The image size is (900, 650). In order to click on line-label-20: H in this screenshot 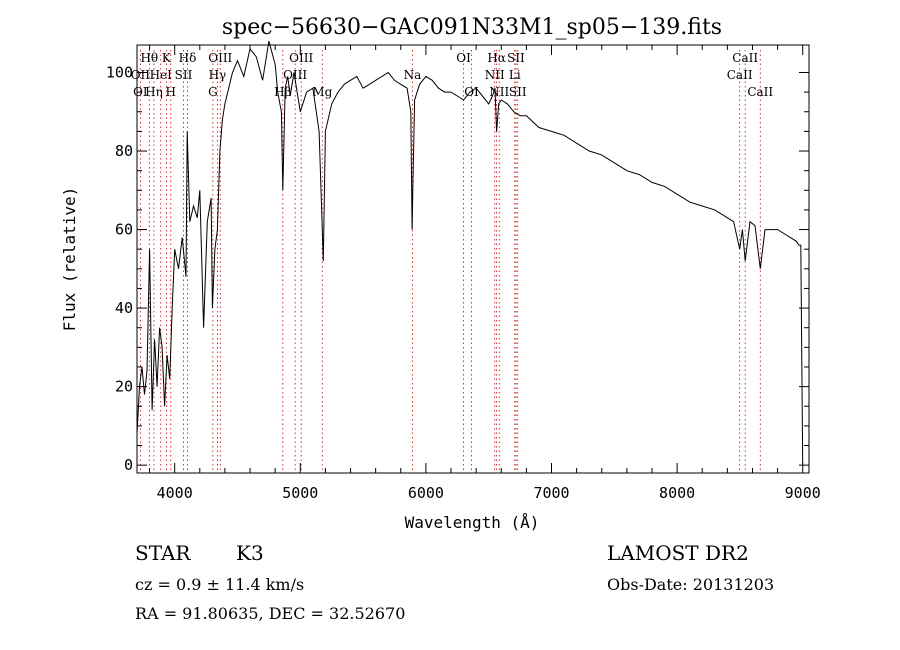, I will do `click(171, 92)`.